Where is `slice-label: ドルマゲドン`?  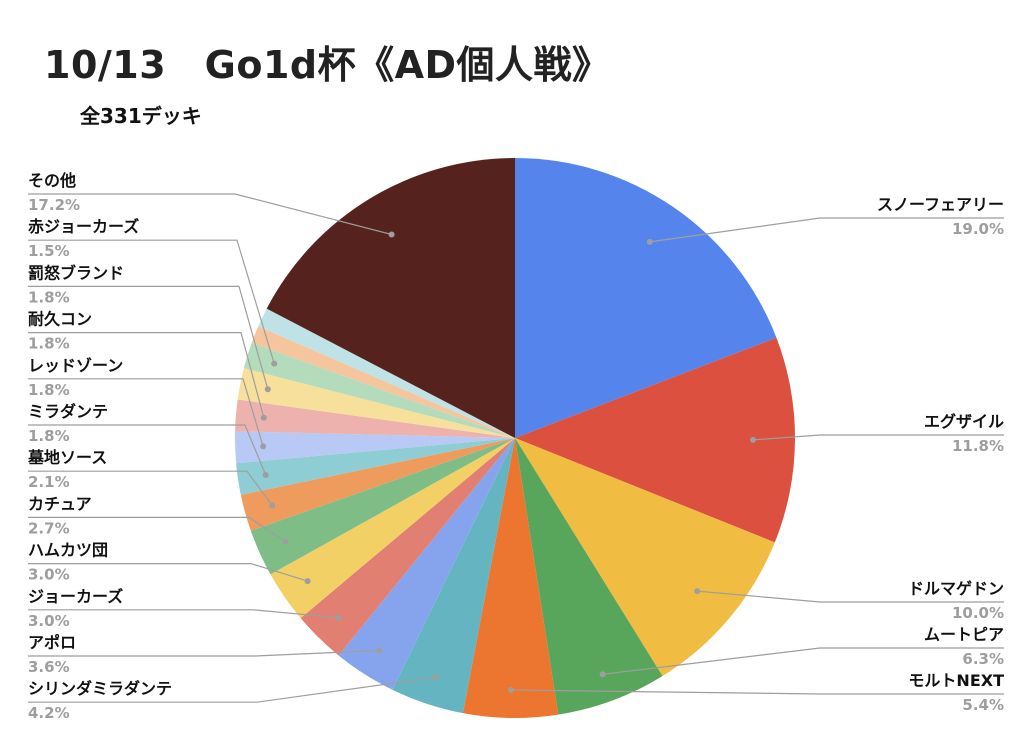
slice-label: ドルマゲドン is located at coordinates (956, 588).